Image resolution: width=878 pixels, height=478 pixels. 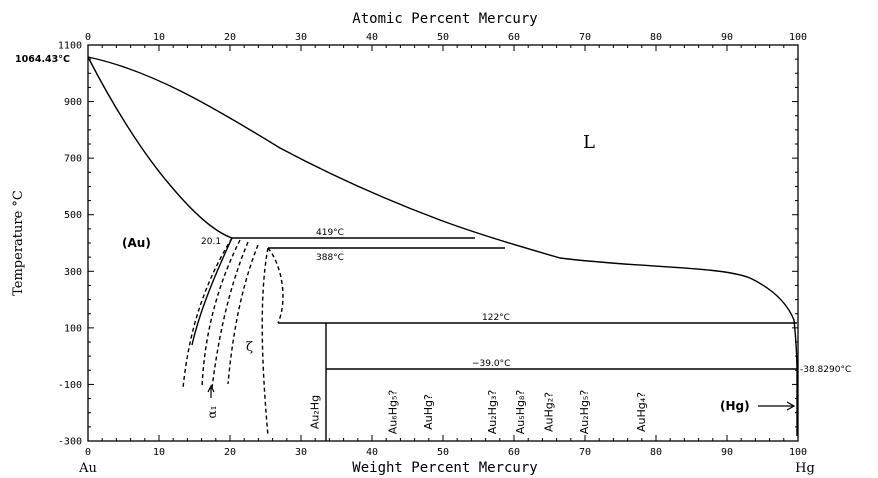 What do you see at coordinates (275, 285) in the screenshot?
I see `zeta-boundary-right` at bounding box center [275, 285].